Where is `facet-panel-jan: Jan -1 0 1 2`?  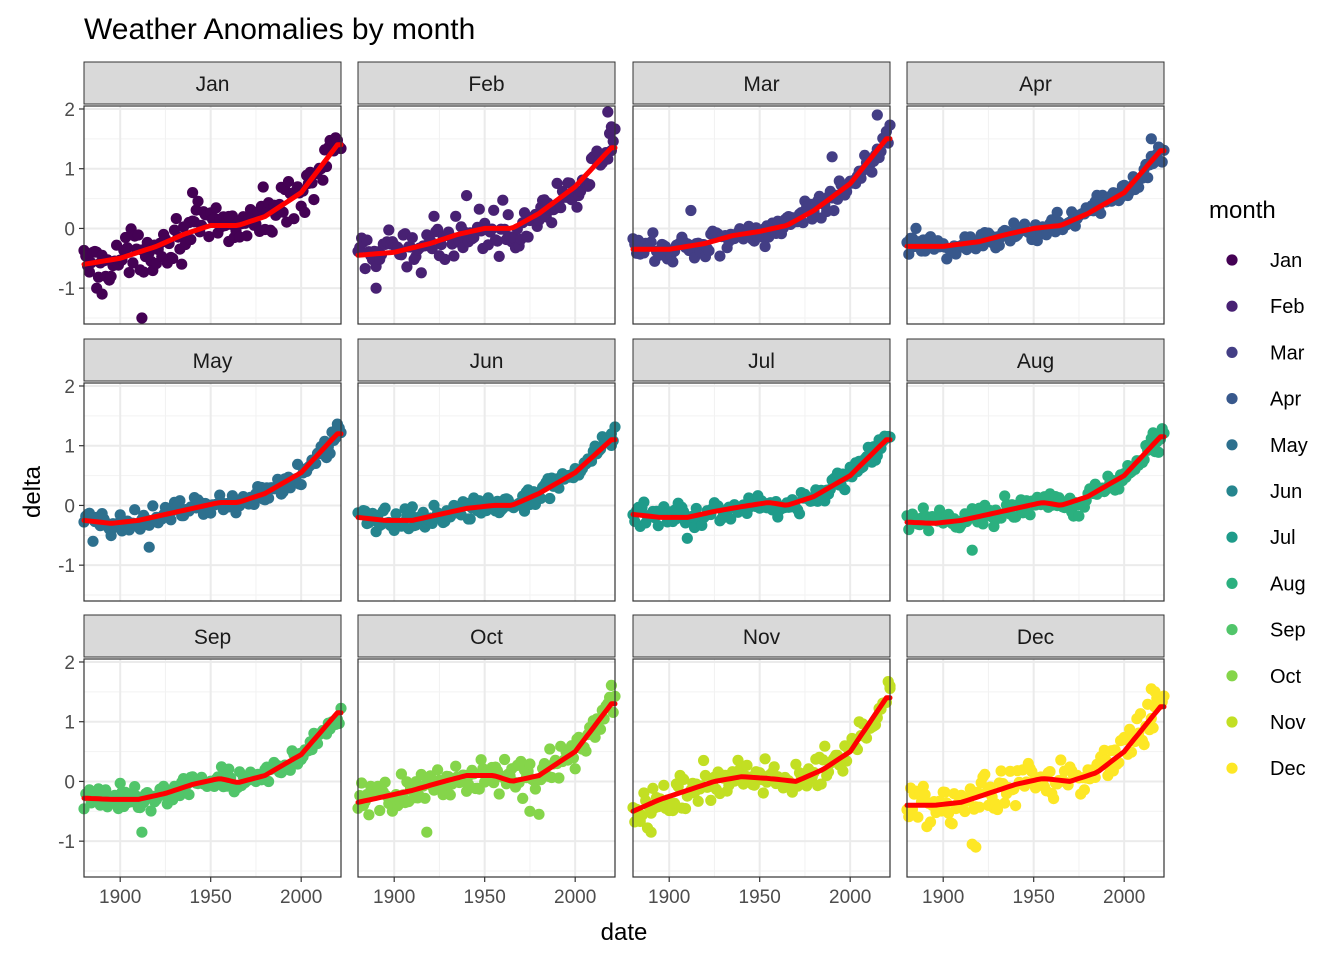
facet-panel-jan: Jan -1 0 1 2 is located at coordinates (202, 193).